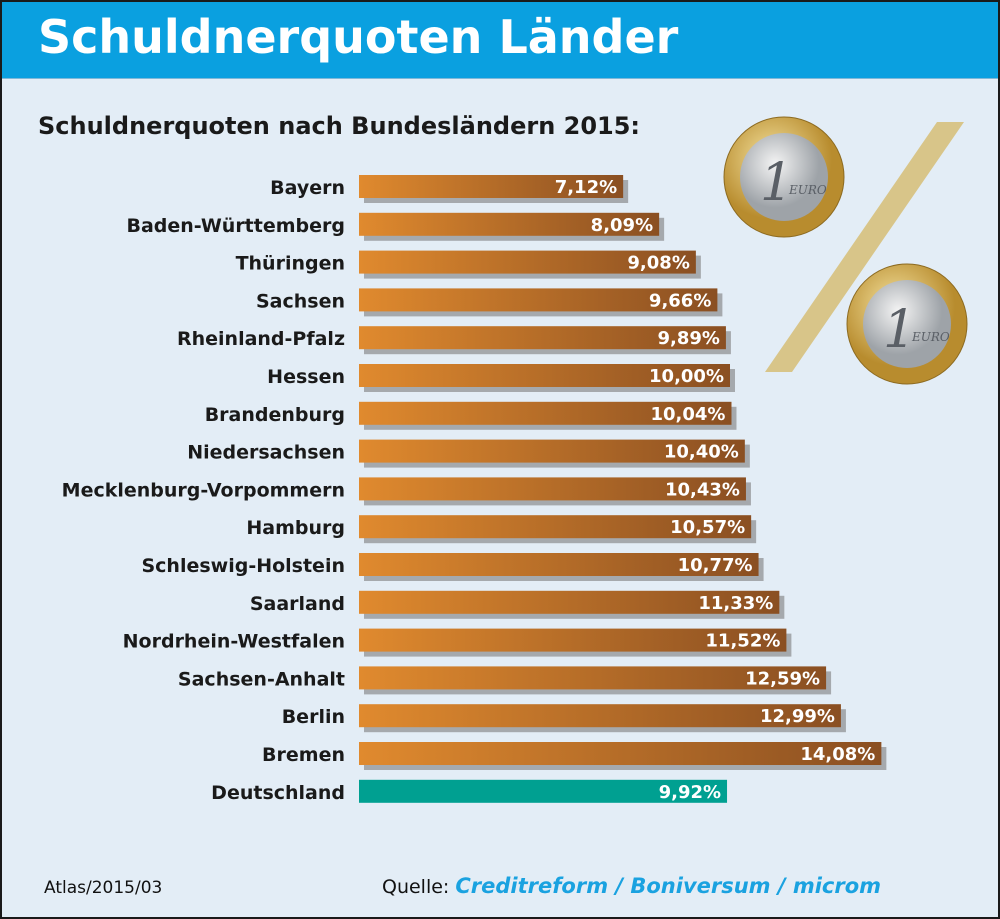 The width and height of the screenshot is (1000, 919). I want to click on bar-sachsen-anhalt, so click(593, 678).